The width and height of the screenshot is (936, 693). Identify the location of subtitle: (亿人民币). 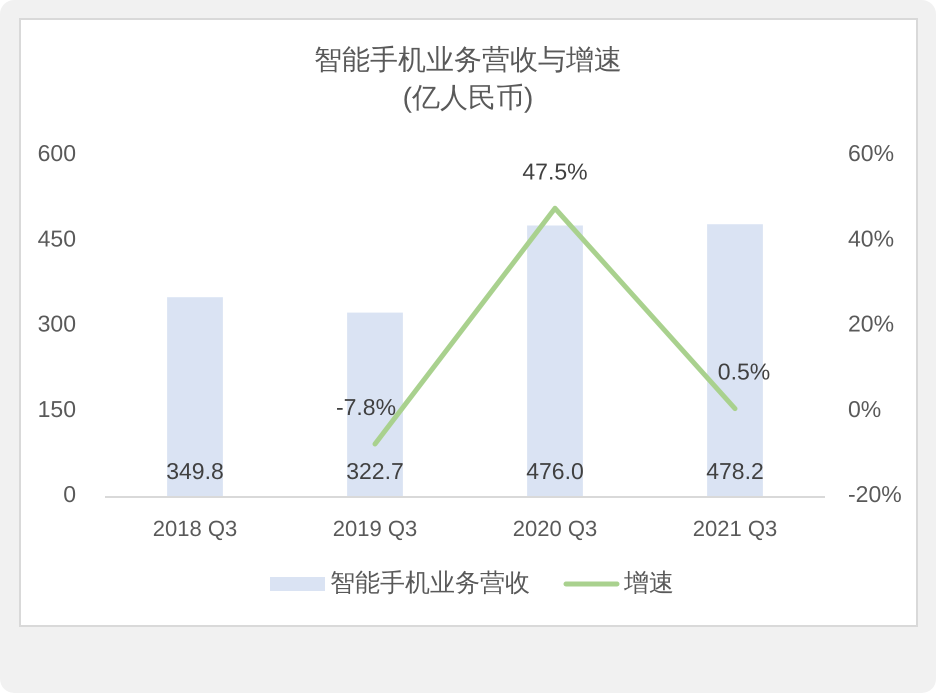
(468, 98).